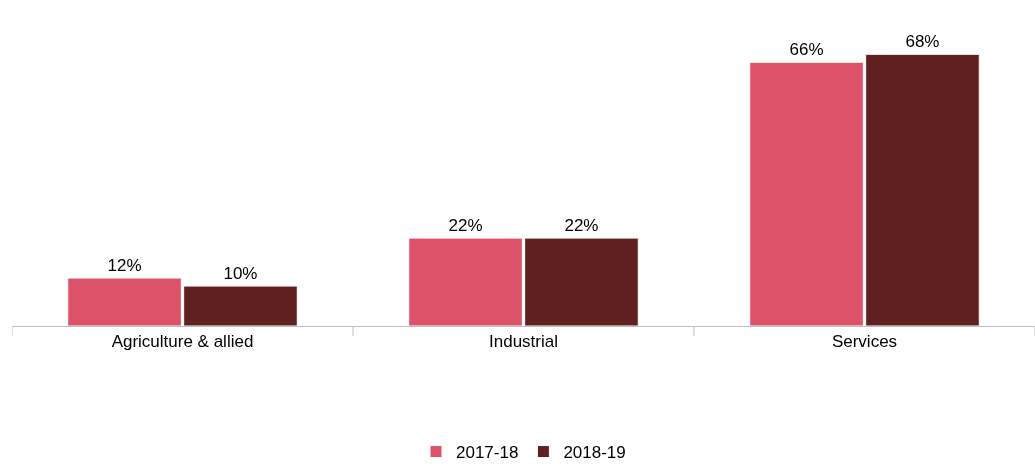 This screenshot has height=470, width=1035. Describe the element at coordinates (523, 342) in the screenshot. I see `x-tick-label: Industrial` at that location.